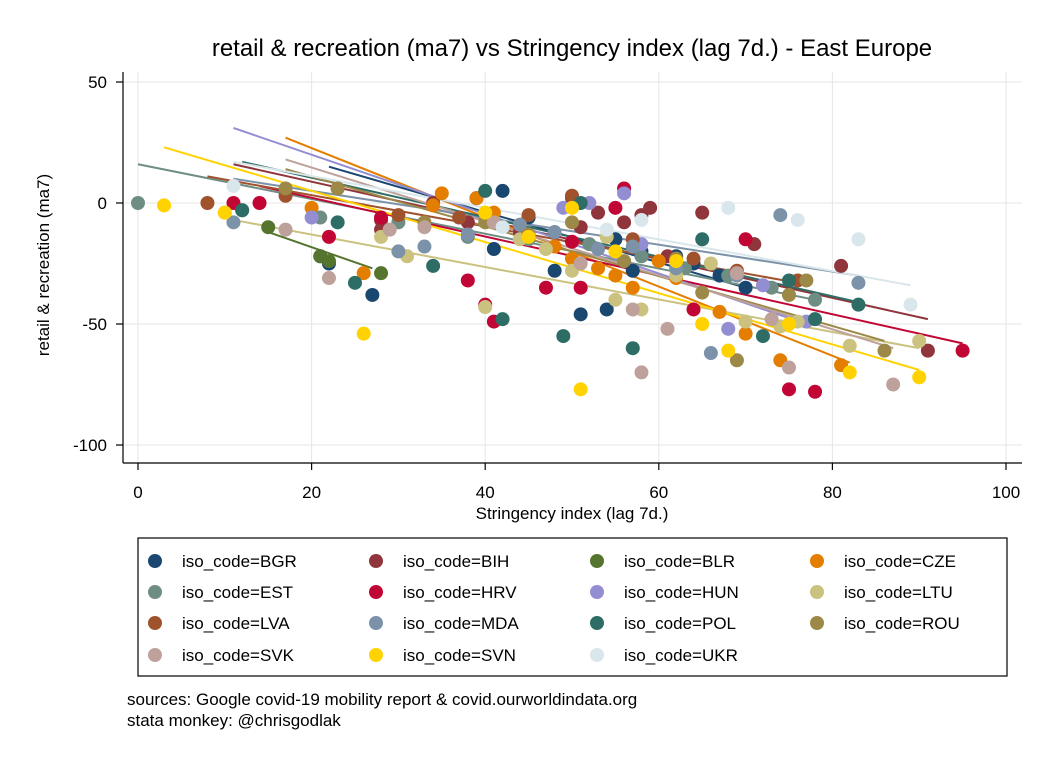 This screenshot has width=1051, height=765. I want to click on legend-label: iso_code=SVK, so click(238, 655).